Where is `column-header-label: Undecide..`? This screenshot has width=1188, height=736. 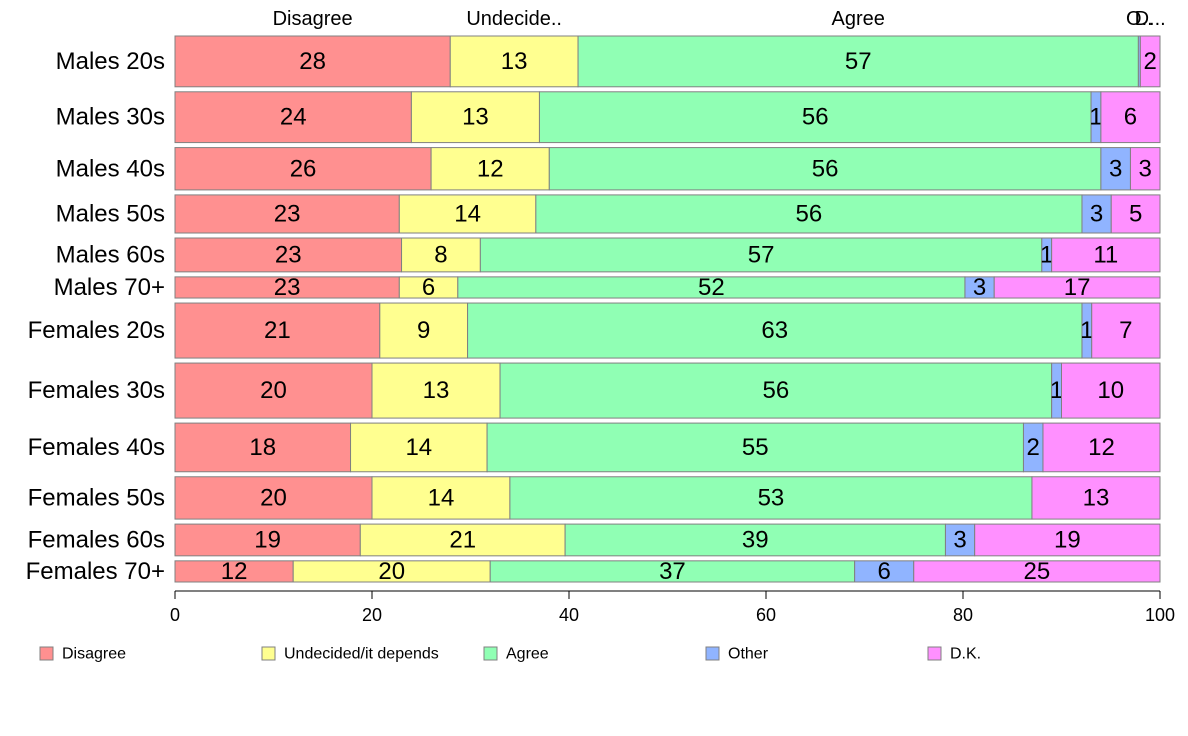 column-header-label: Undecide.. is located at coordinates (514, 19).